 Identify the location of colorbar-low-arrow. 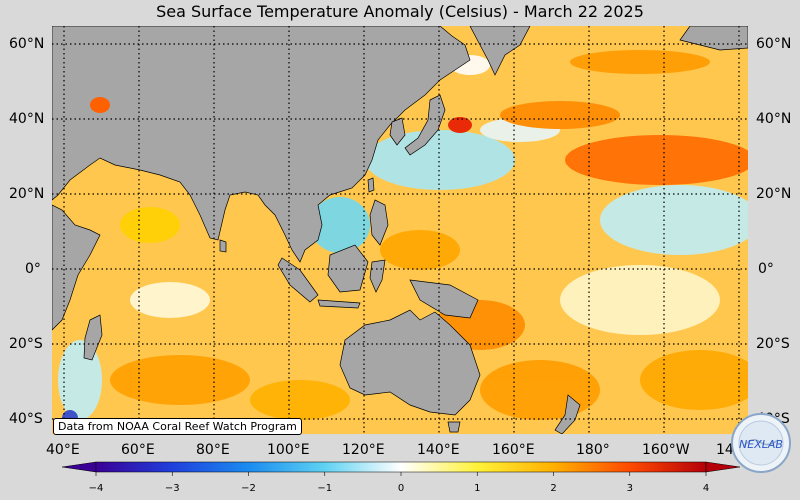
(79, 467).